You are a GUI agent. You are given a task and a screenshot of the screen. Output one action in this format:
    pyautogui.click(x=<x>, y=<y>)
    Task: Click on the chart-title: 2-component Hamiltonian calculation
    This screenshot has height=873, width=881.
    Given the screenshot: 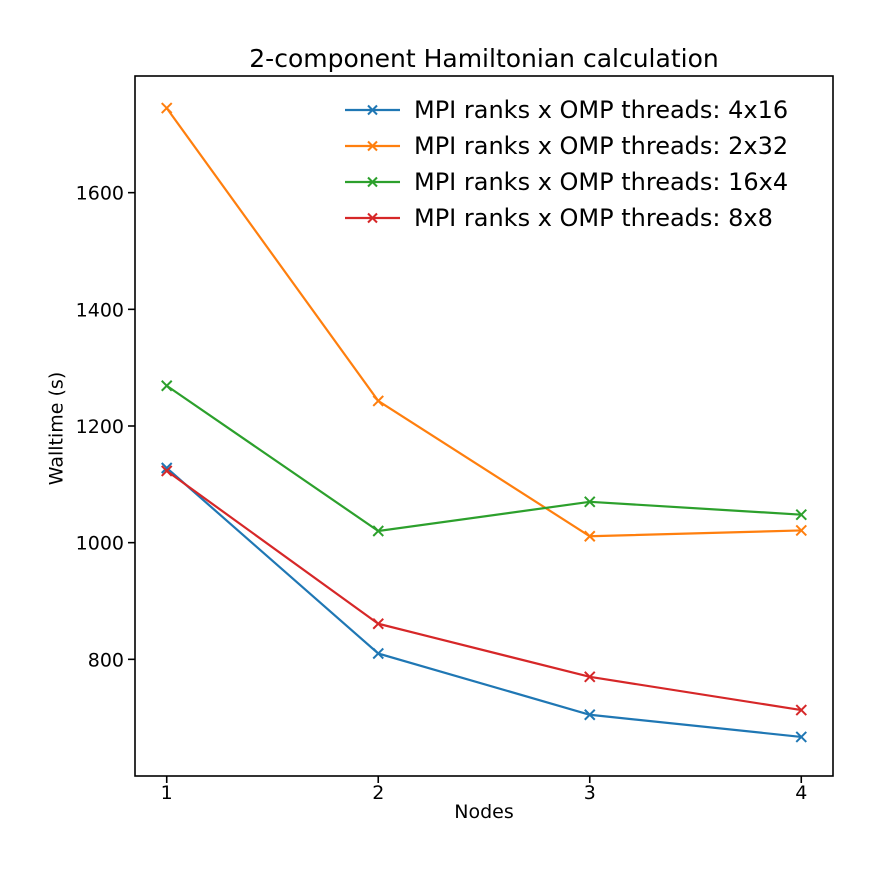 What is the action you would take?
    pyautogui.click(x=484, y=58)
    